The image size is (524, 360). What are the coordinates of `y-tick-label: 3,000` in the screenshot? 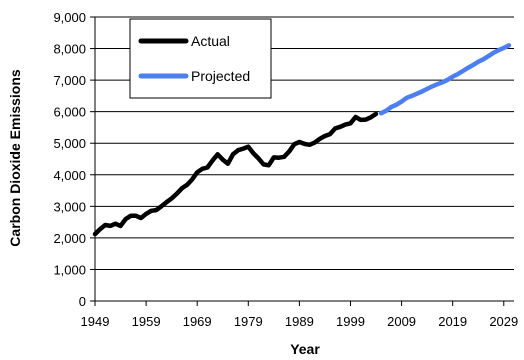 It's located at (69, 206).